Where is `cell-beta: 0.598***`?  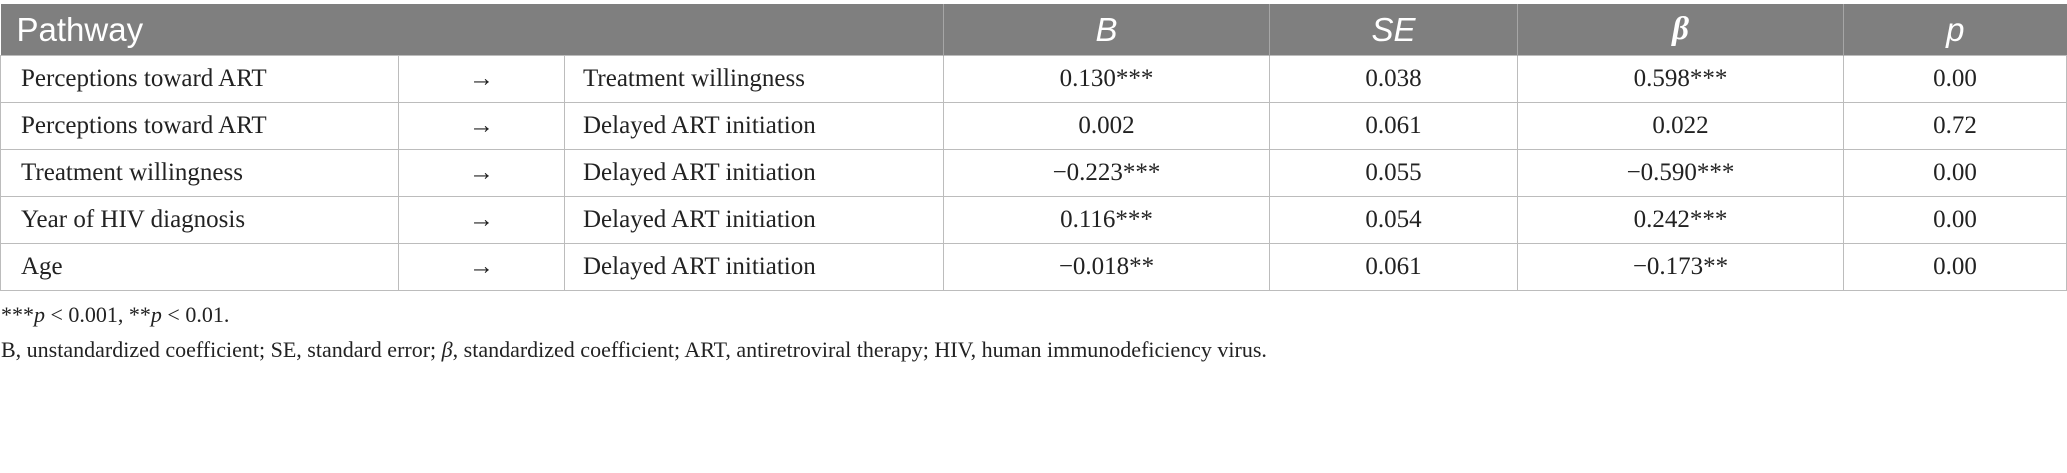 cell-beta: 0.598*** is located at coordinates (1681, 79).